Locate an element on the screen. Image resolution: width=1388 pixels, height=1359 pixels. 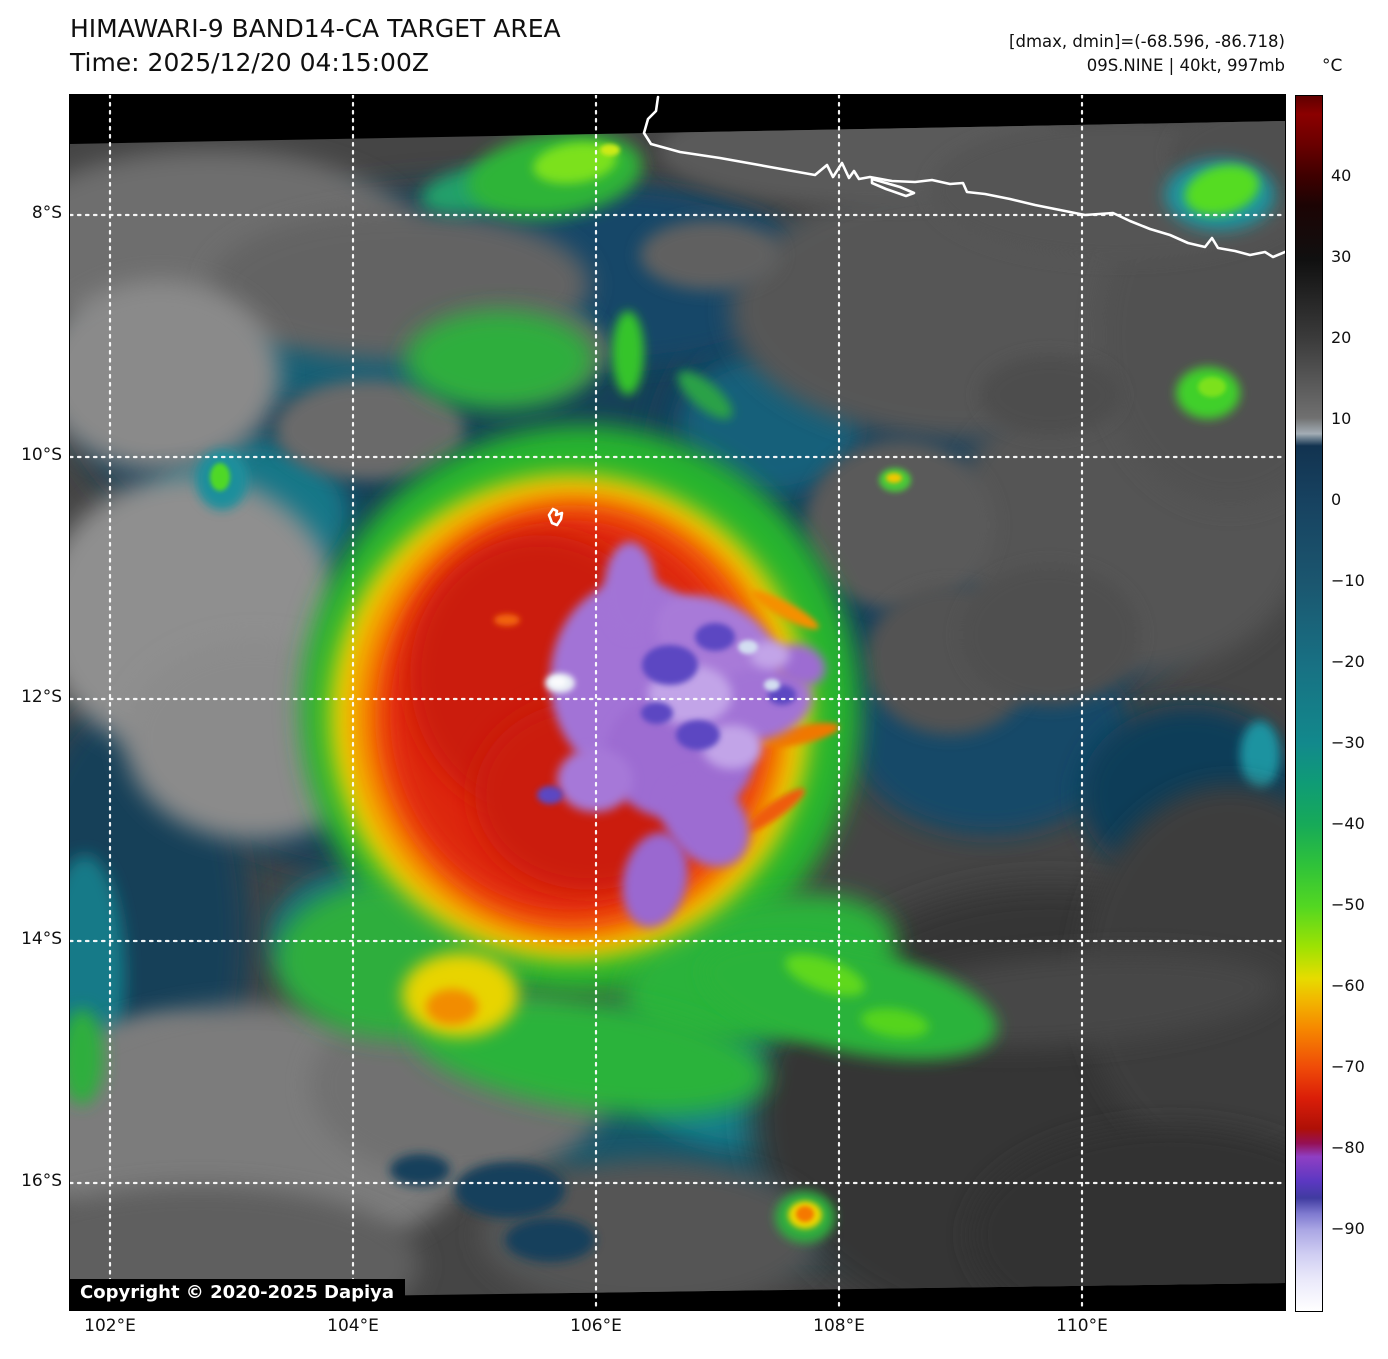
colorbar-tick-label: 10 is located at coordinates (1341, 418).